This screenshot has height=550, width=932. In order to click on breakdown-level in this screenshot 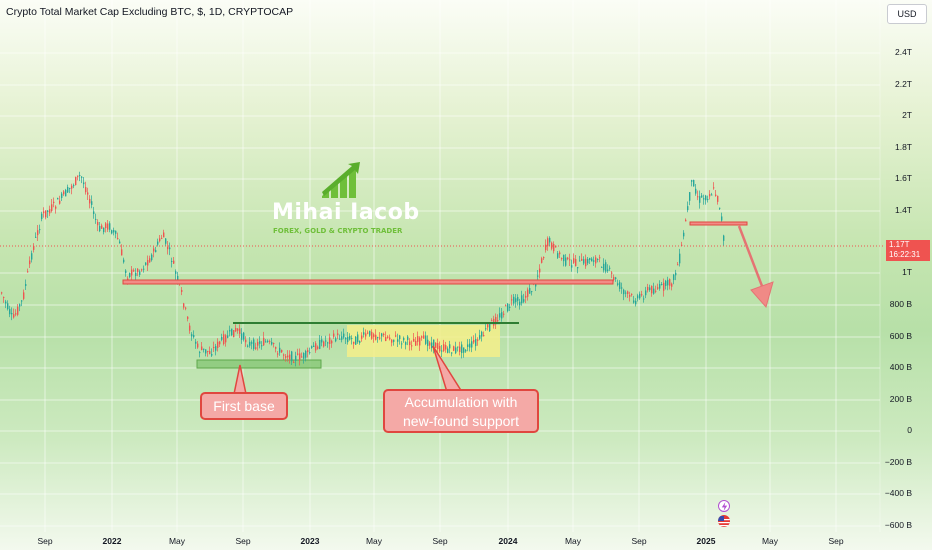, I will do `click(718, 223)`.